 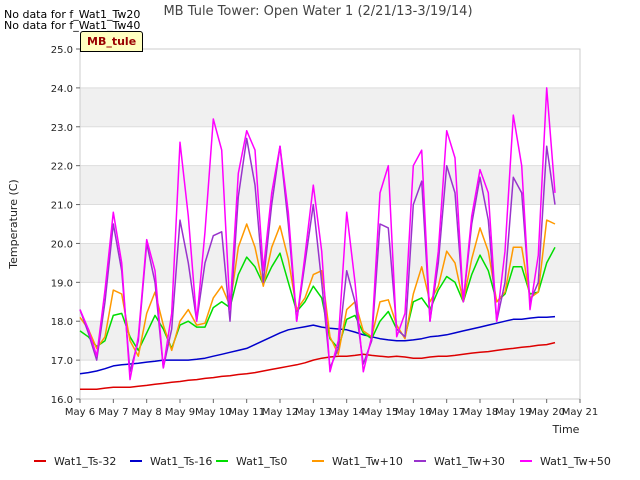 What do you see at coordinates (72, 14) in the screenshot?
I see `no-data-note-1: No data for f_Wat1_Tw20` at bounding box center [72, 14].